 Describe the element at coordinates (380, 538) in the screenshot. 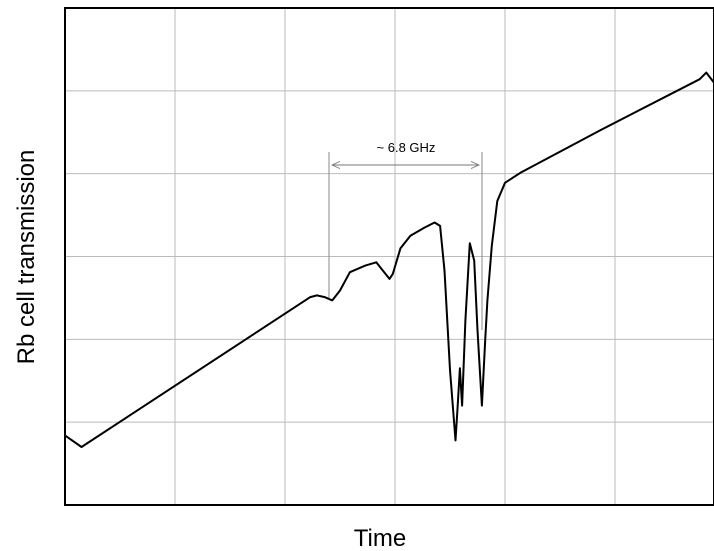

I see `x-axis-label: Time` at that location.